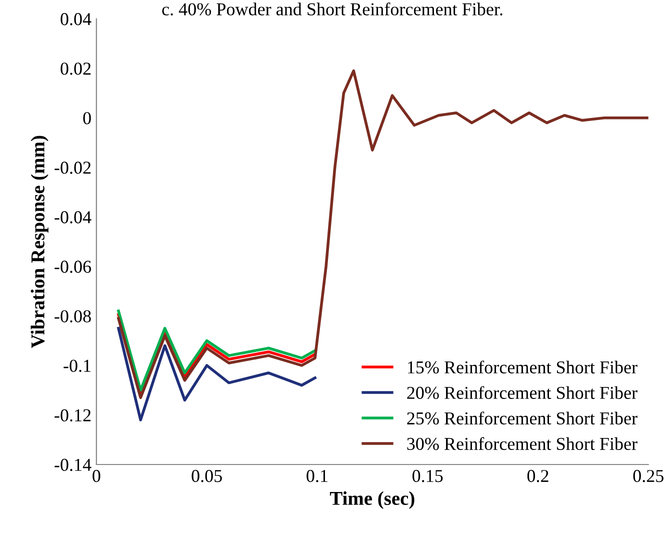 The width and height of the screenshot is (665, 537). Describe the element at coordinates (216, 374) in the screenshot. I see `line-series` at that location.